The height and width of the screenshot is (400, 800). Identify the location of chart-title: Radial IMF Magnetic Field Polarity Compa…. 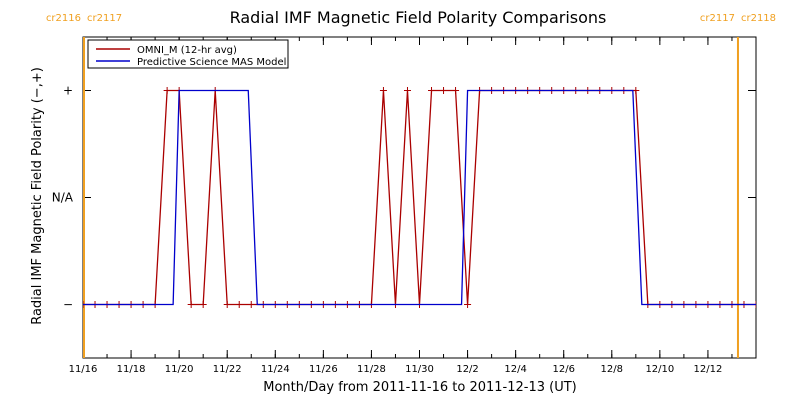
(418, 17).